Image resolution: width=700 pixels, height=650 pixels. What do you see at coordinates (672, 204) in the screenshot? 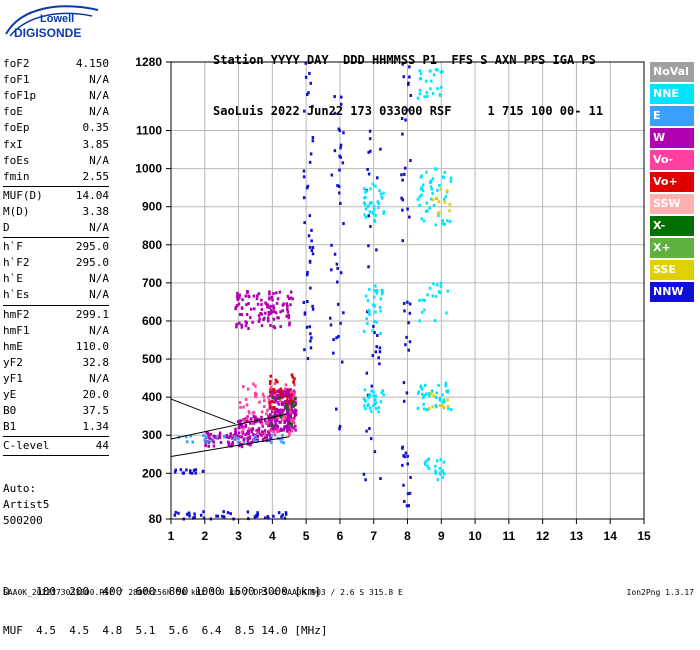
I see `legend-item: SSW` at bounding box center [672, 204].